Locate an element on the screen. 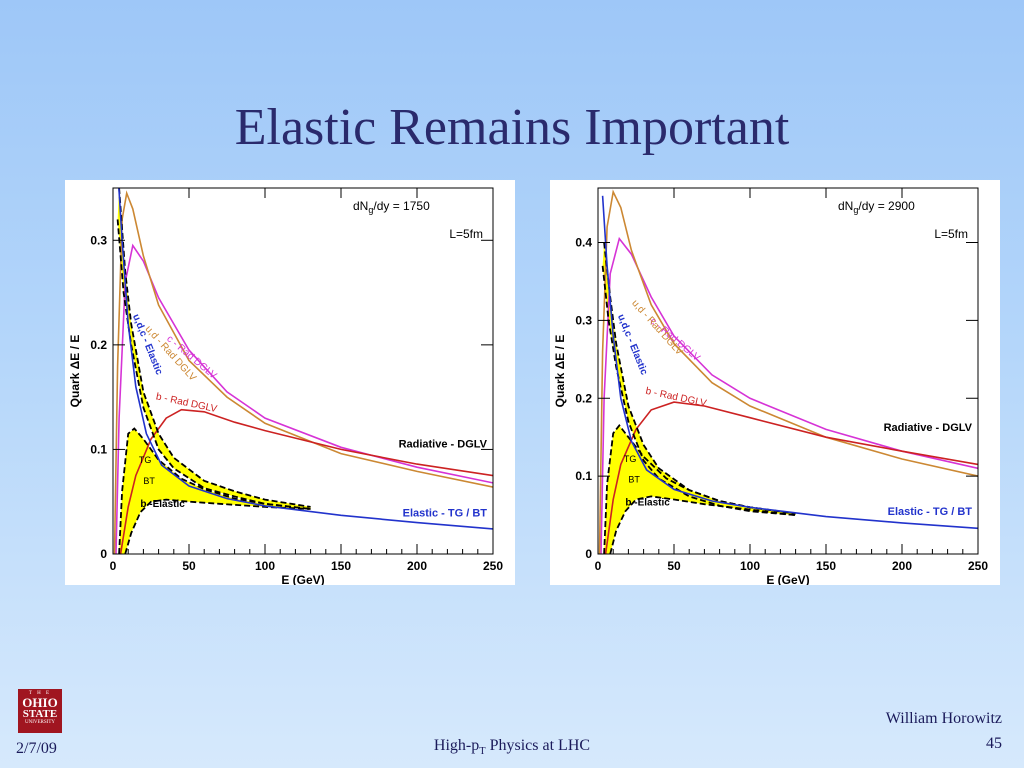  logo-line2: OHIO is located at coordinates (40, 702).